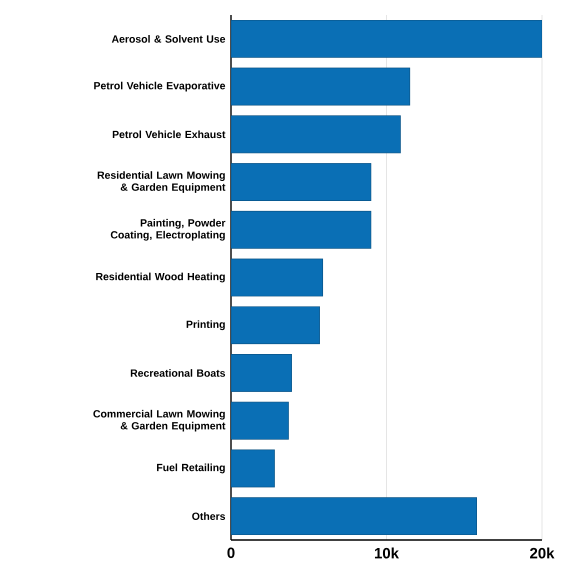 This screenshot has width=561, height=576. What do you see at coordinates (209, 516) in the screenshot?
I see `y-tick-label: Others` at bounding box center [209, 516].